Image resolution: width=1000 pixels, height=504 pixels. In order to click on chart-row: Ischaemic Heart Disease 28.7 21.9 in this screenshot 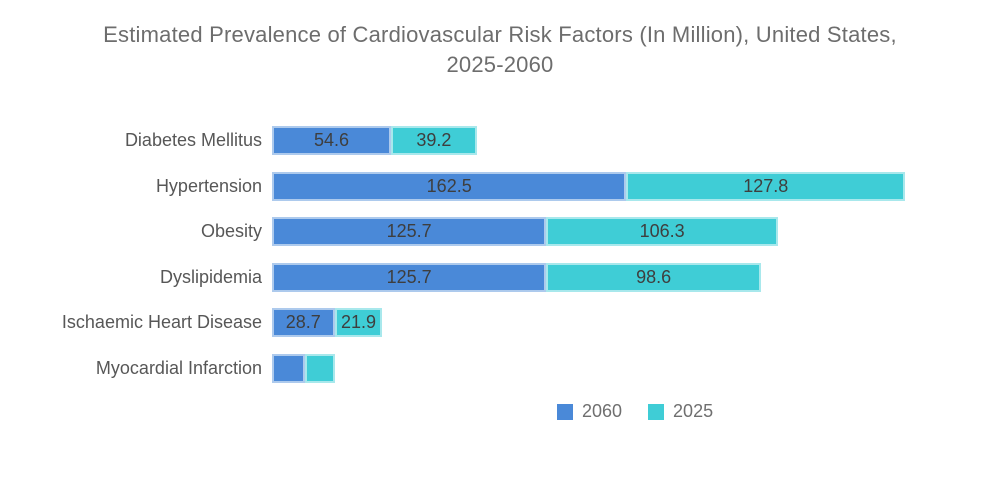, I will do `click(500, 323)`.